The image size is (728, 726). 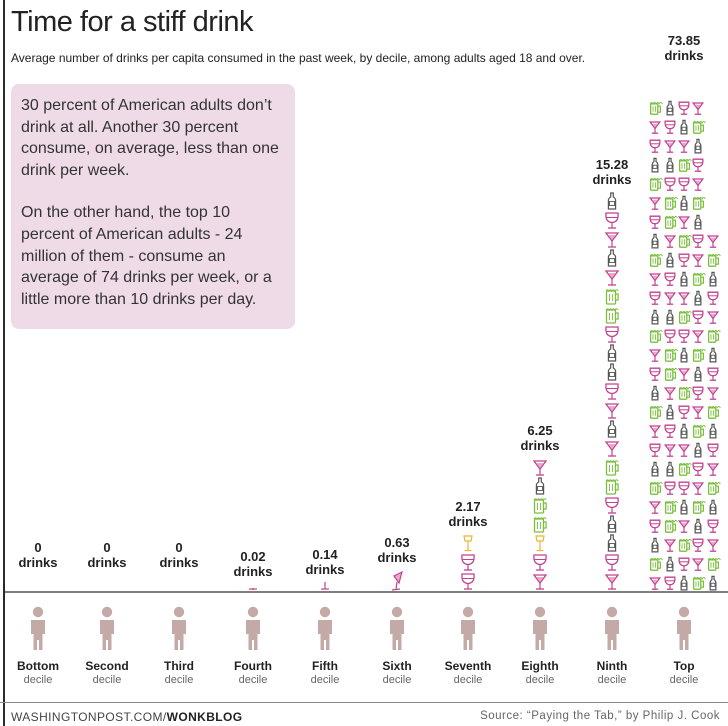 I want to click on category-label: Third, so click(x=179, y=666).